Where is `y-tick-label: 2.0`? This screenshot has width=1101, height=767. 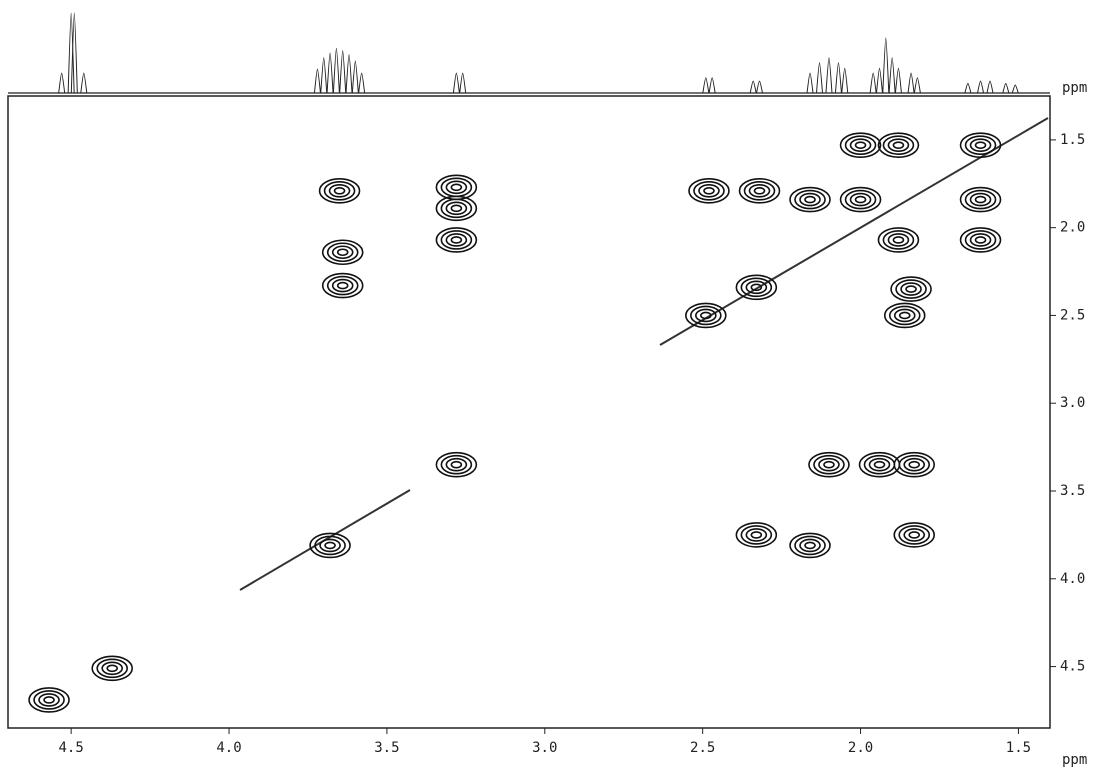 y-tick-label: 2.0 is located at coordinates (1072, 228).